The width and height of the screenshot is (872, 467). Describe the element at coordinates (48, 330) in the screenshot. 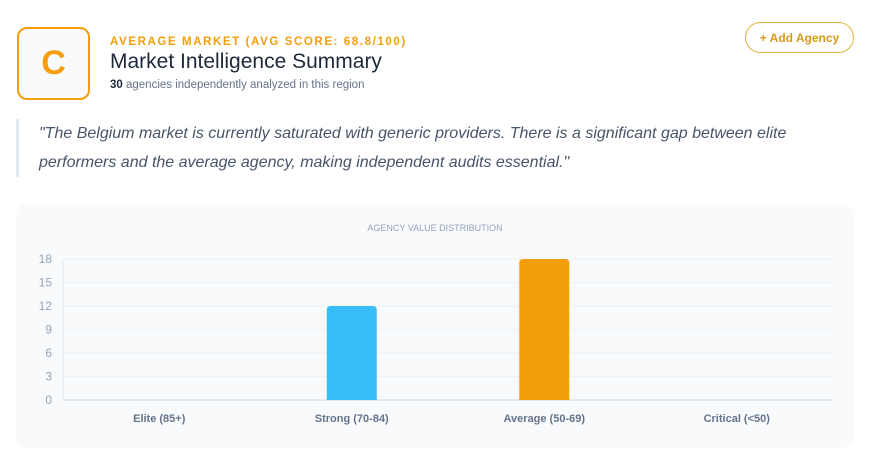

I see `y-tick-label: 9` at that location.